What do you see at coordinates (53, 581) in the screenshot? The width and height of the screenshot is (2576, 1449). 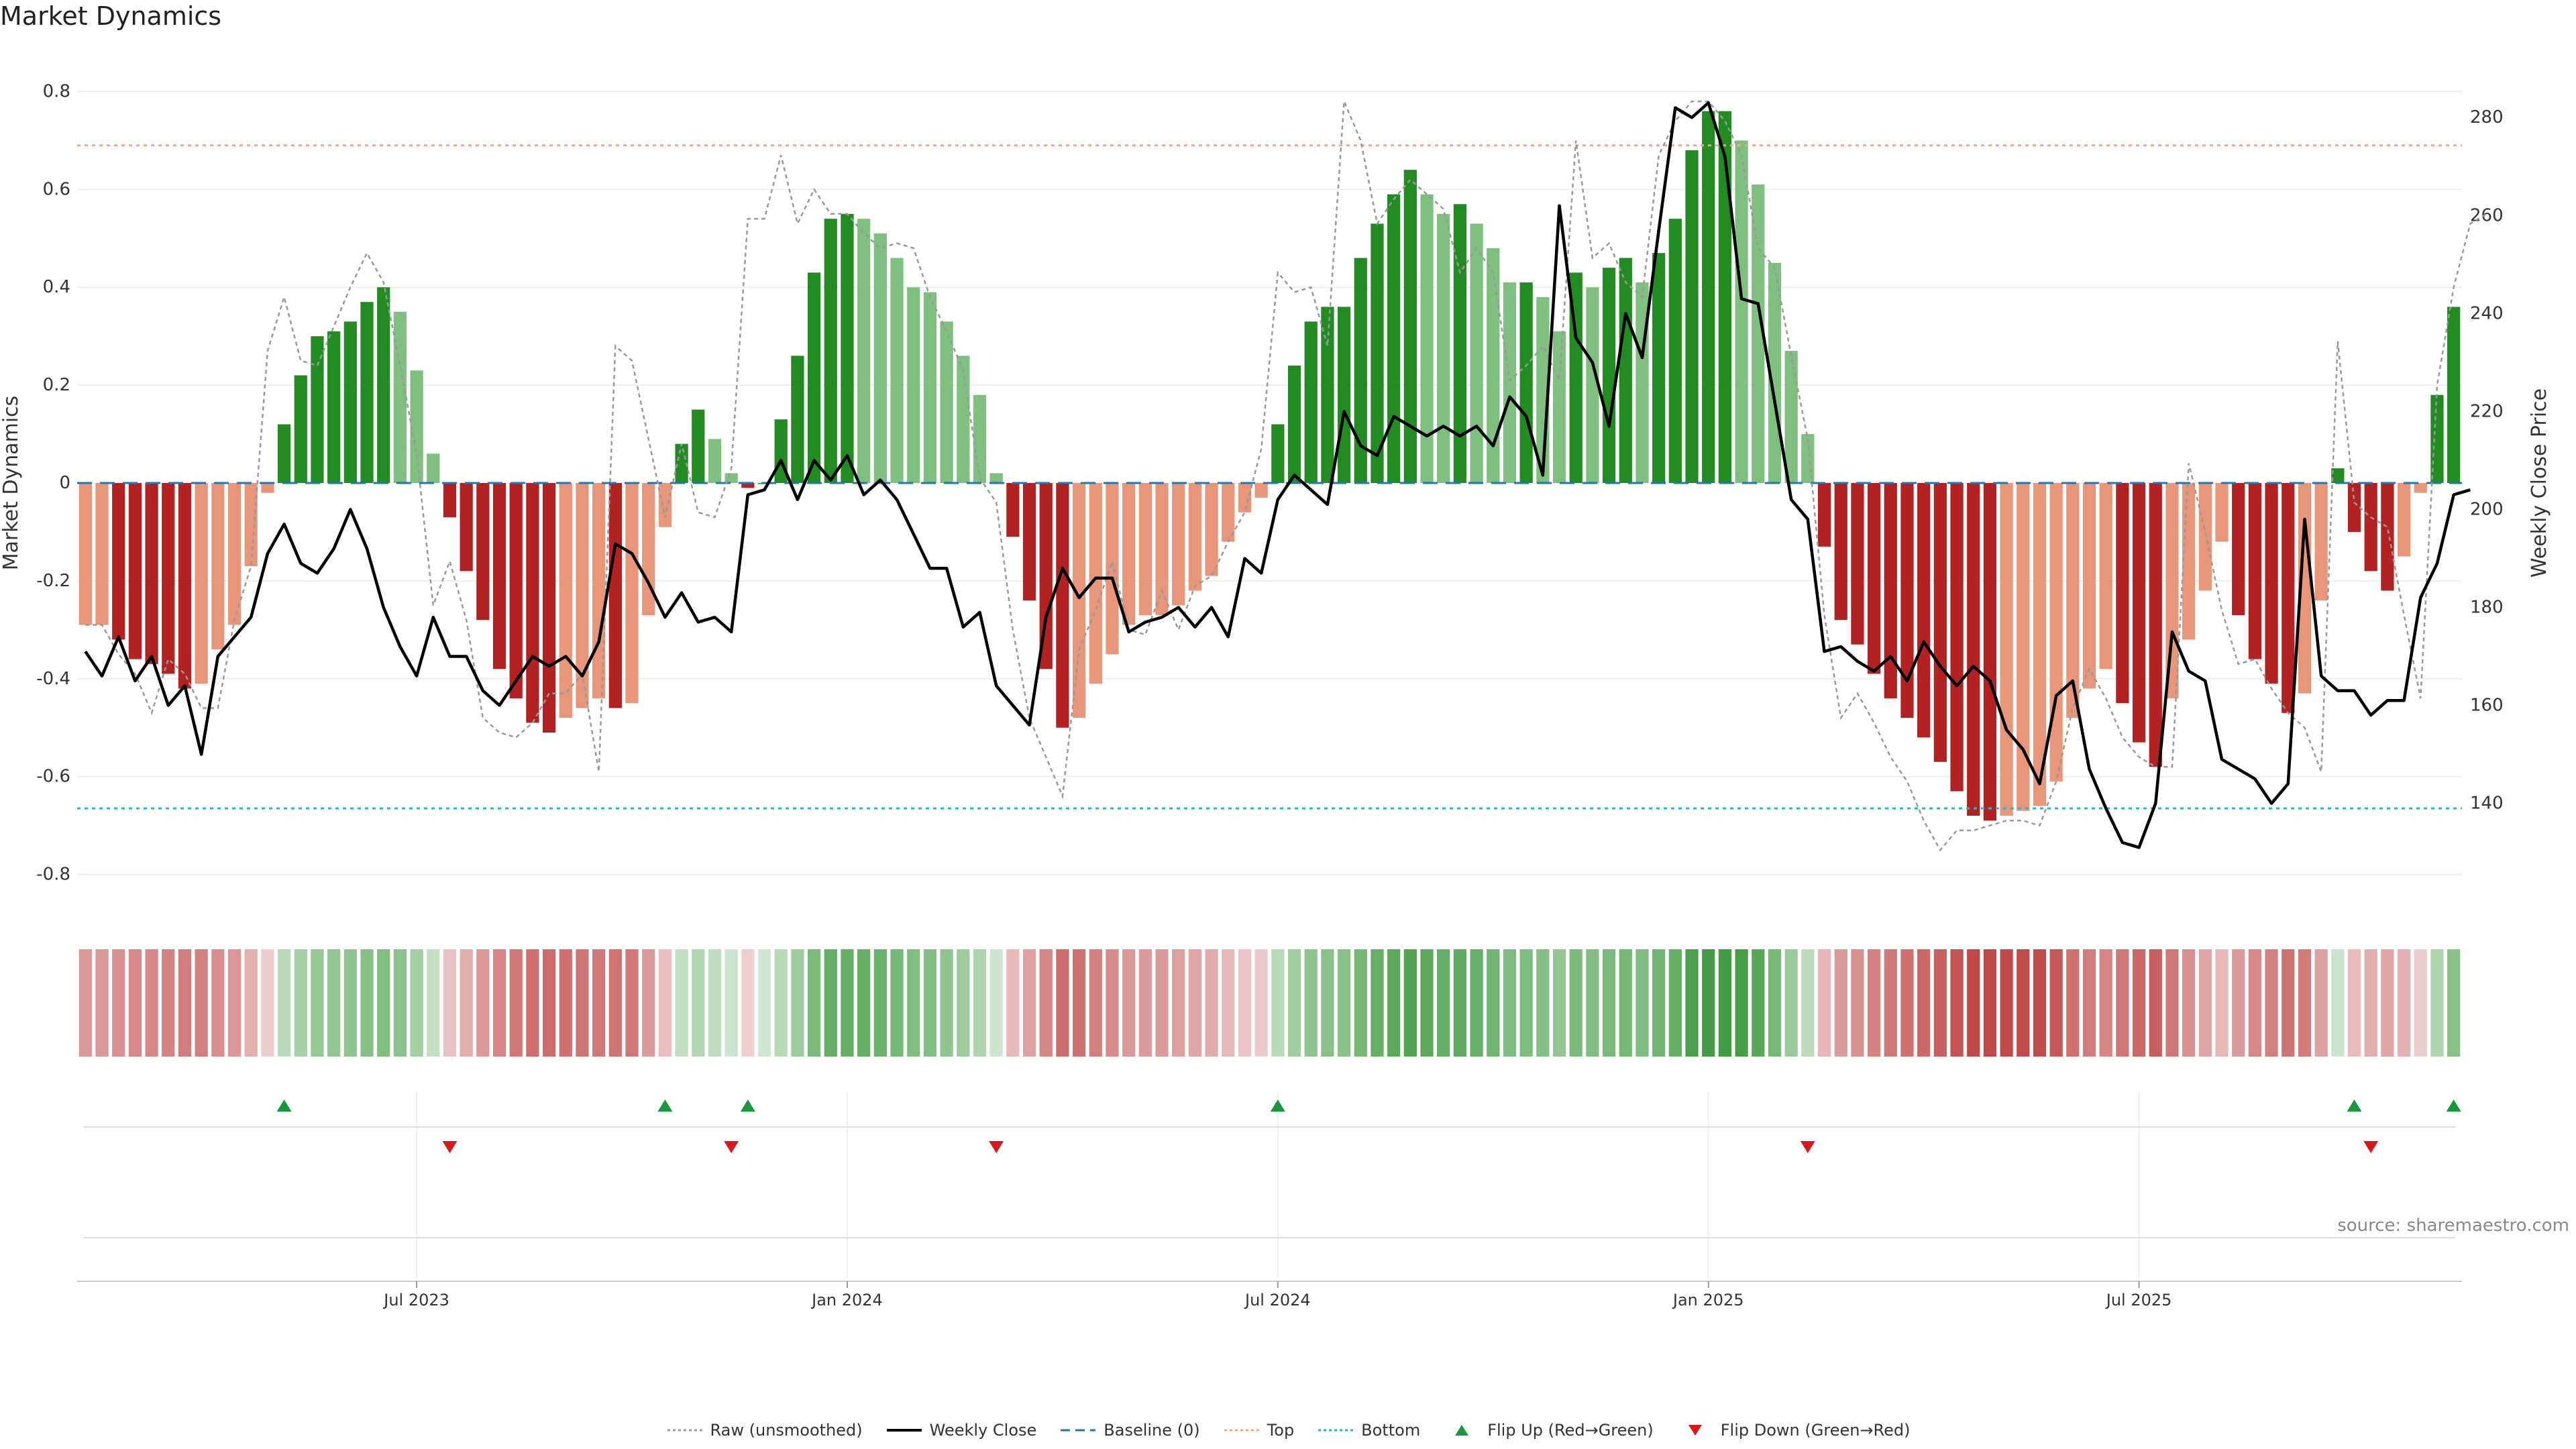 I see `y-tick-label: -0.2` at bounding box center [53, 581].